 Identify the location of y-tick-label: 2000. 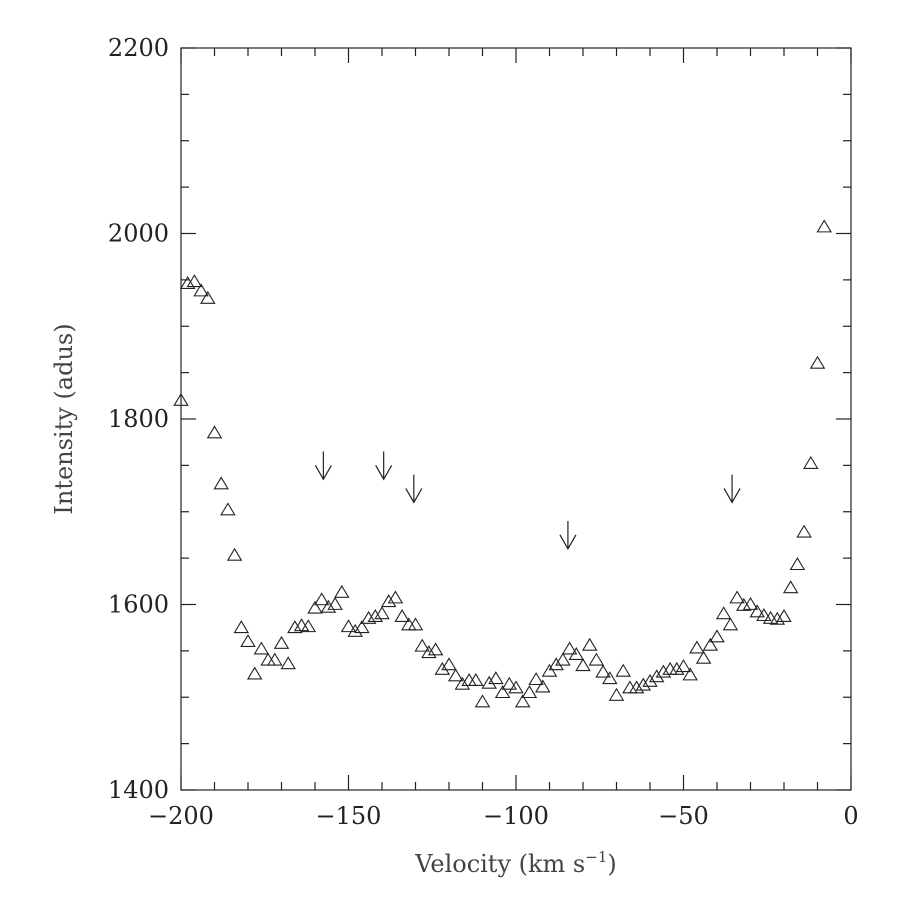
(138, 234).